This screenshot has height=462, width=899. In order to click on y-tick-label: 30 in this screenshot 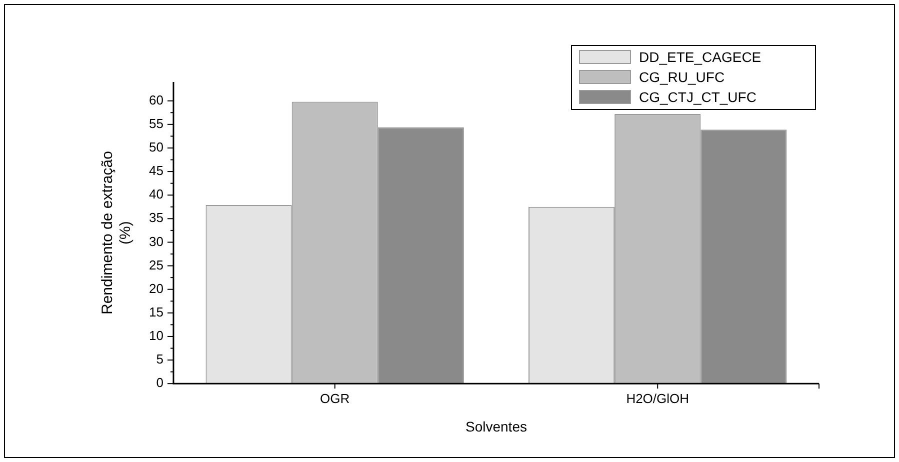, I will do `click(156, 241)`.